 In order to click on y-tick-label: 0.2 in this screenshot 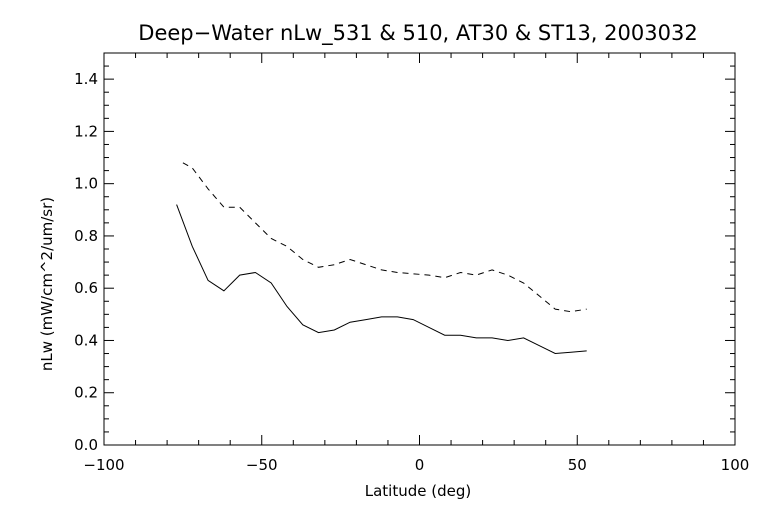, I will do `click(86, 393)`.